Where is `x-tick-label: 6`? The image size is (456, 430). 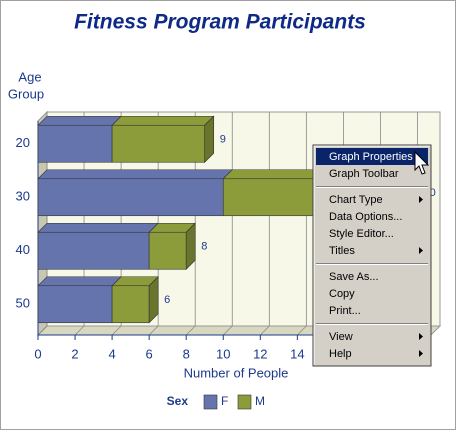
x-tick-label: 6 is located at coordinates (149, 353).